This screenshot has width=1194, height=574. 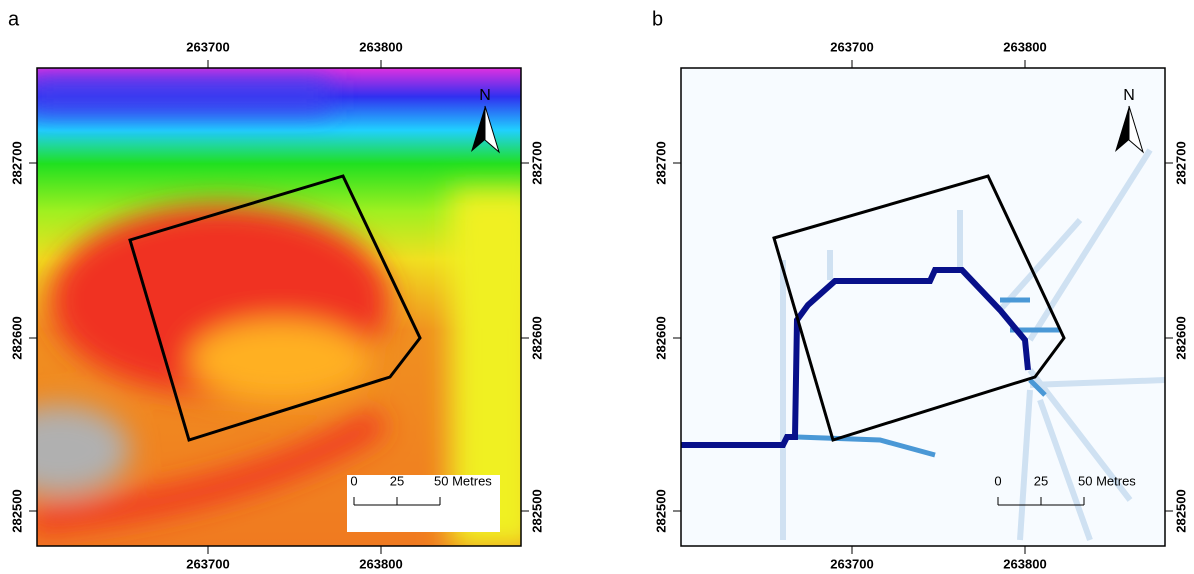 What do you see at coordinates (657, 19) in the screenshot?
I see `panel-label: b` at bounding box center [657, 19].